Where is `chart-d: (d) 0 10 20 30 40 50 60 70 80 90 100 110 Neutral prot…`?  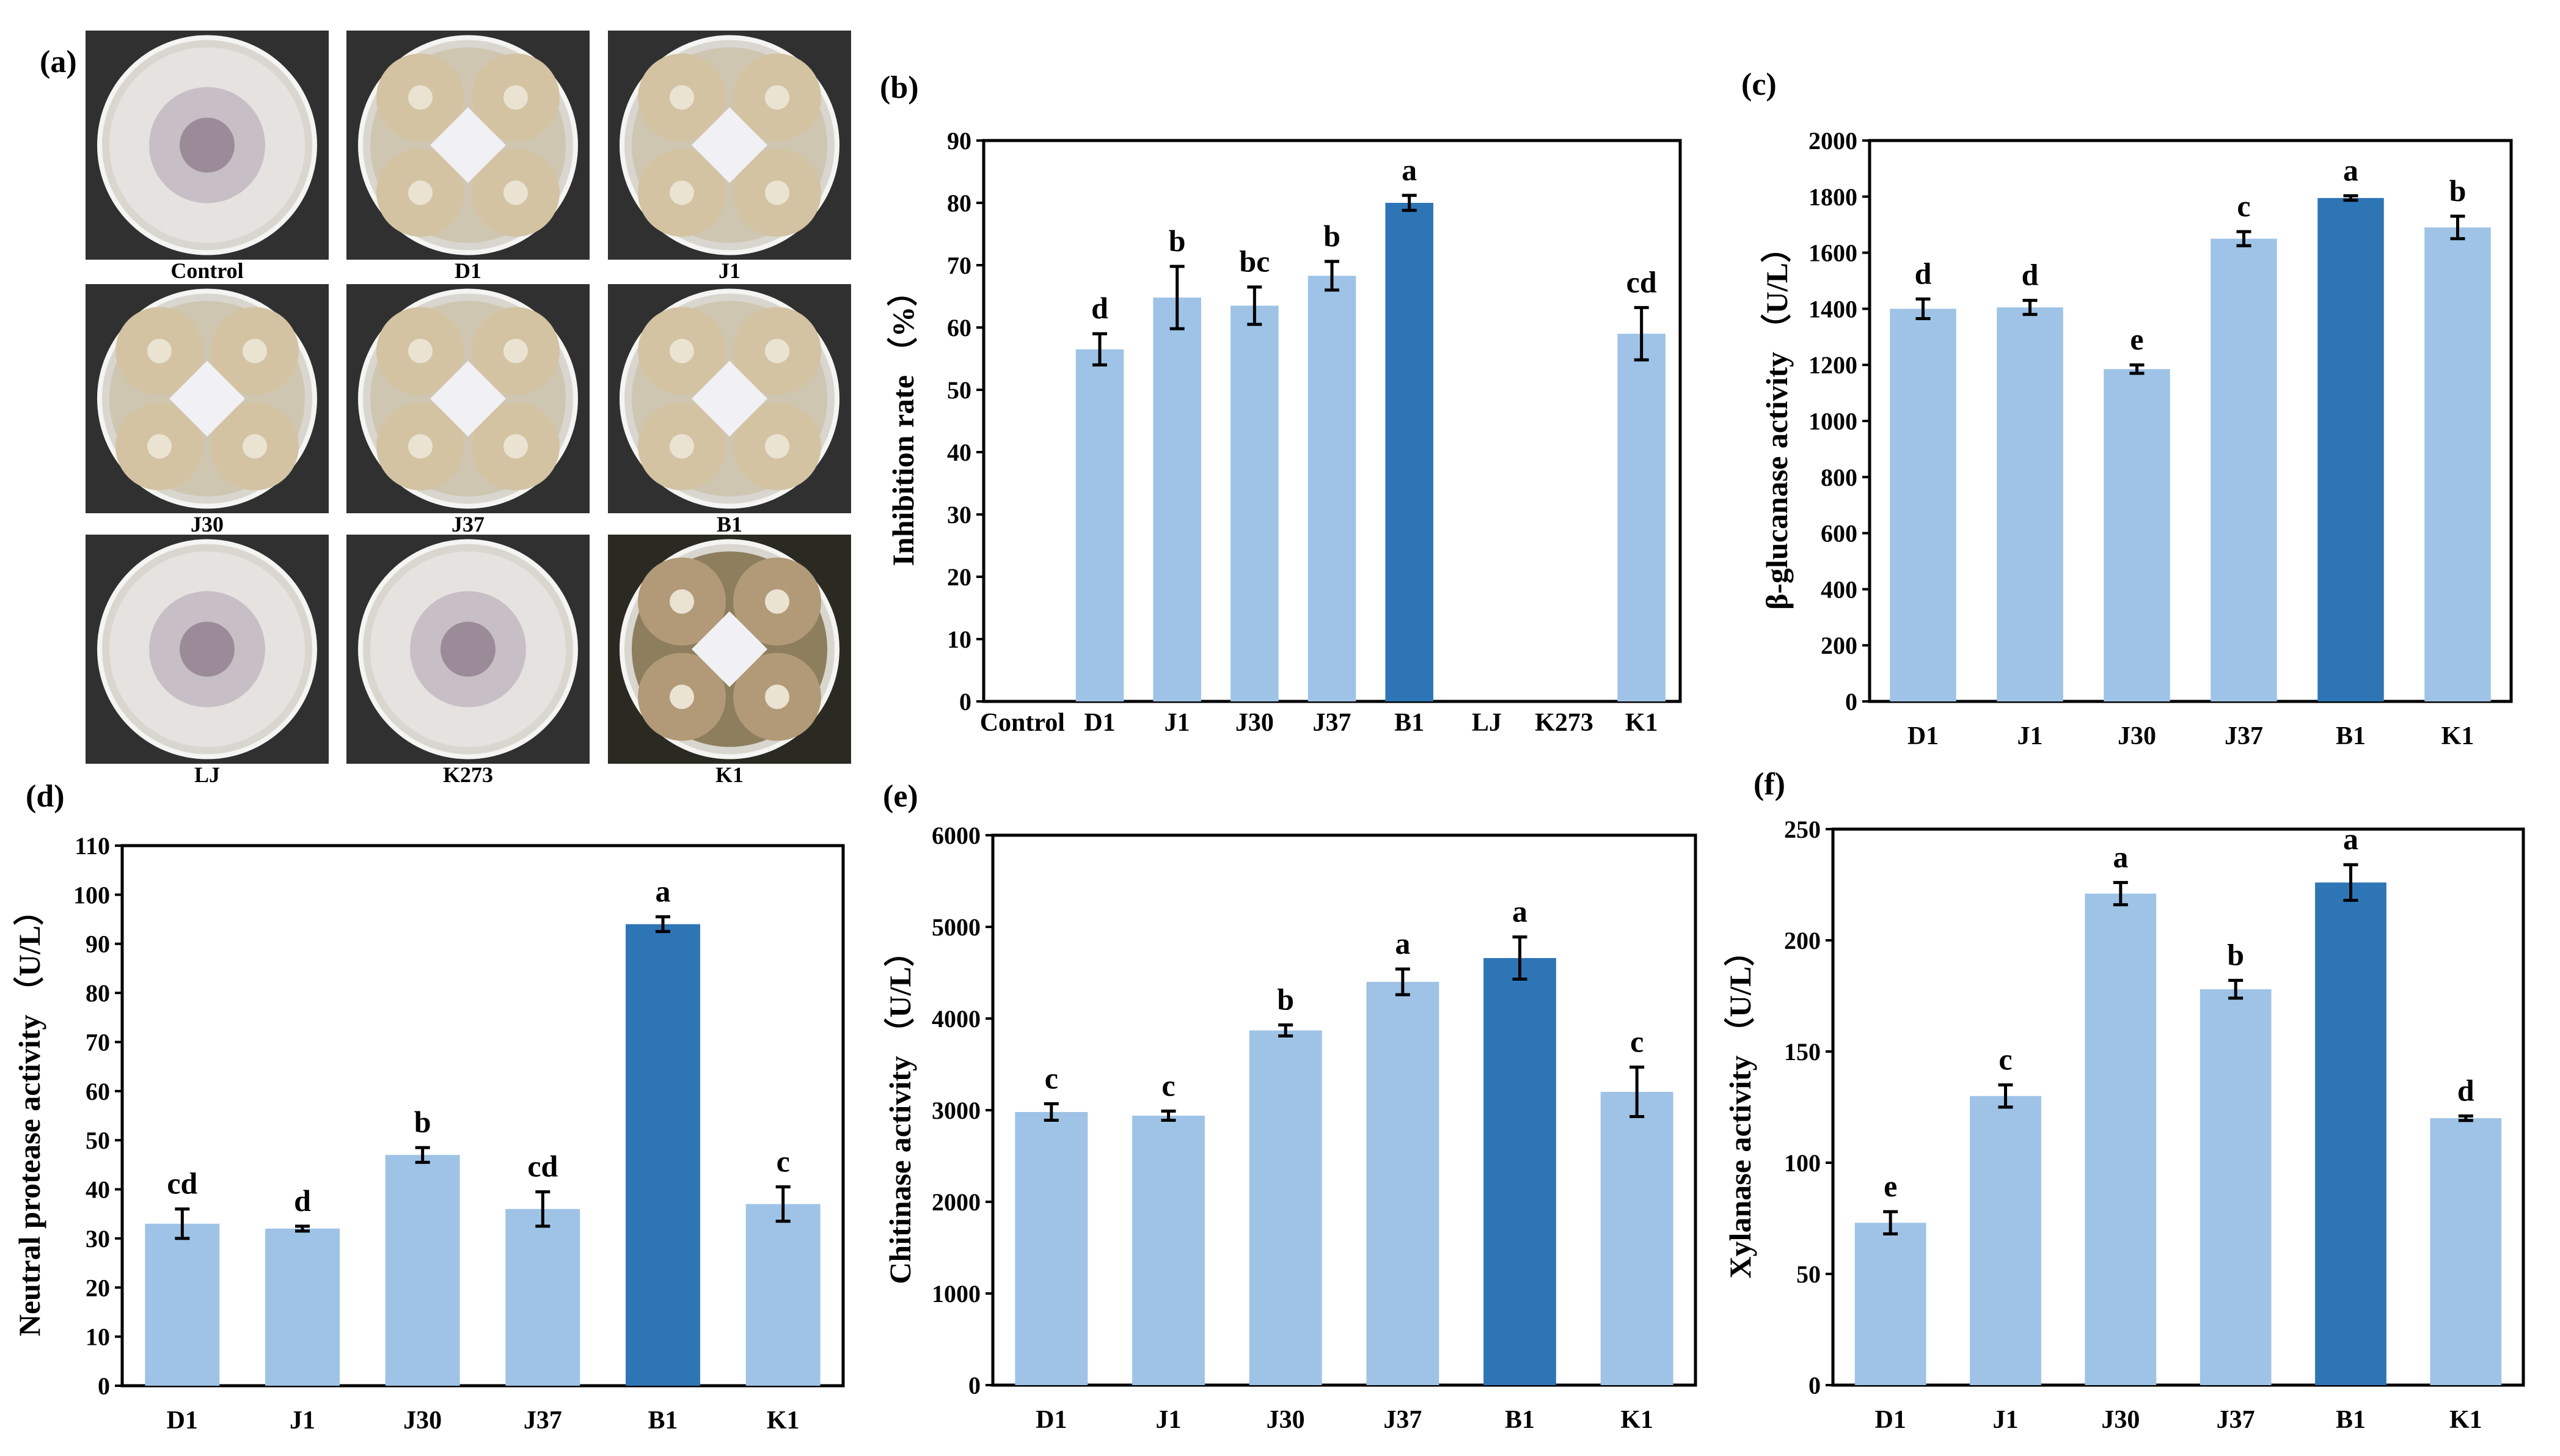
chart-d: (d) 0 10 20 30 40 50 60 70 80 90 100 110 Neutral prot… is located at coordinates (428, 1107).